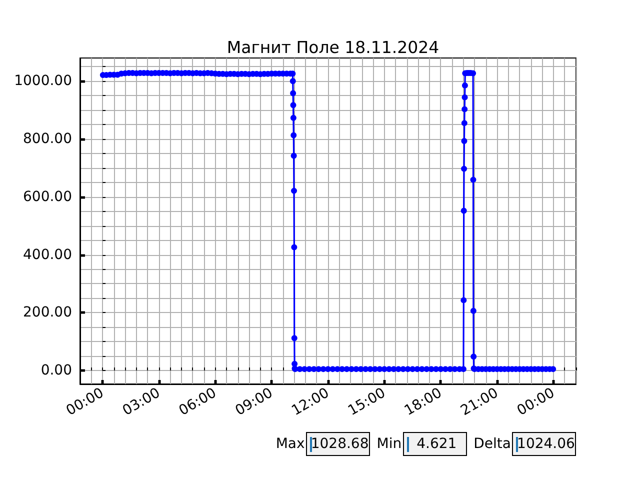 The image size is (640, 480). I want to click on y-tick-label: 800.00, so click(47, 139).